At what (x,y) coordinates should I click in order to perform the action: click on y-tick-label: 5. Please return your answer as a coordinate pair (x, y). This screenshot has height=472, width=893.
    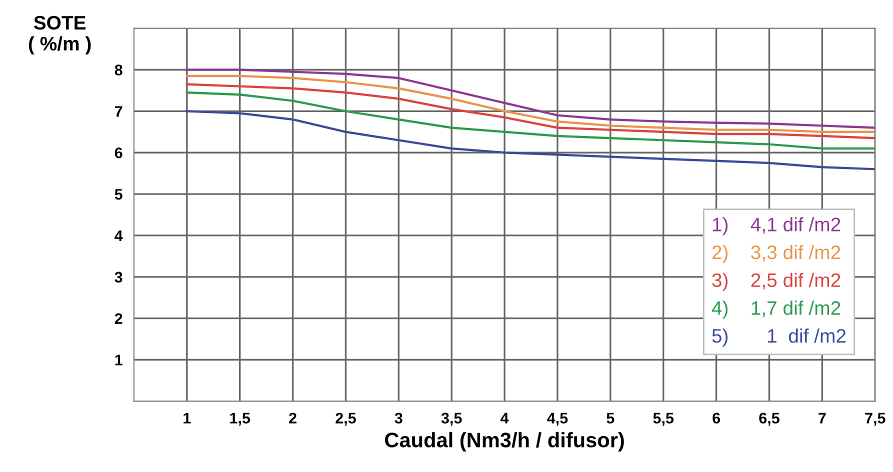
    Looking at the image, I should click on (118, 194).